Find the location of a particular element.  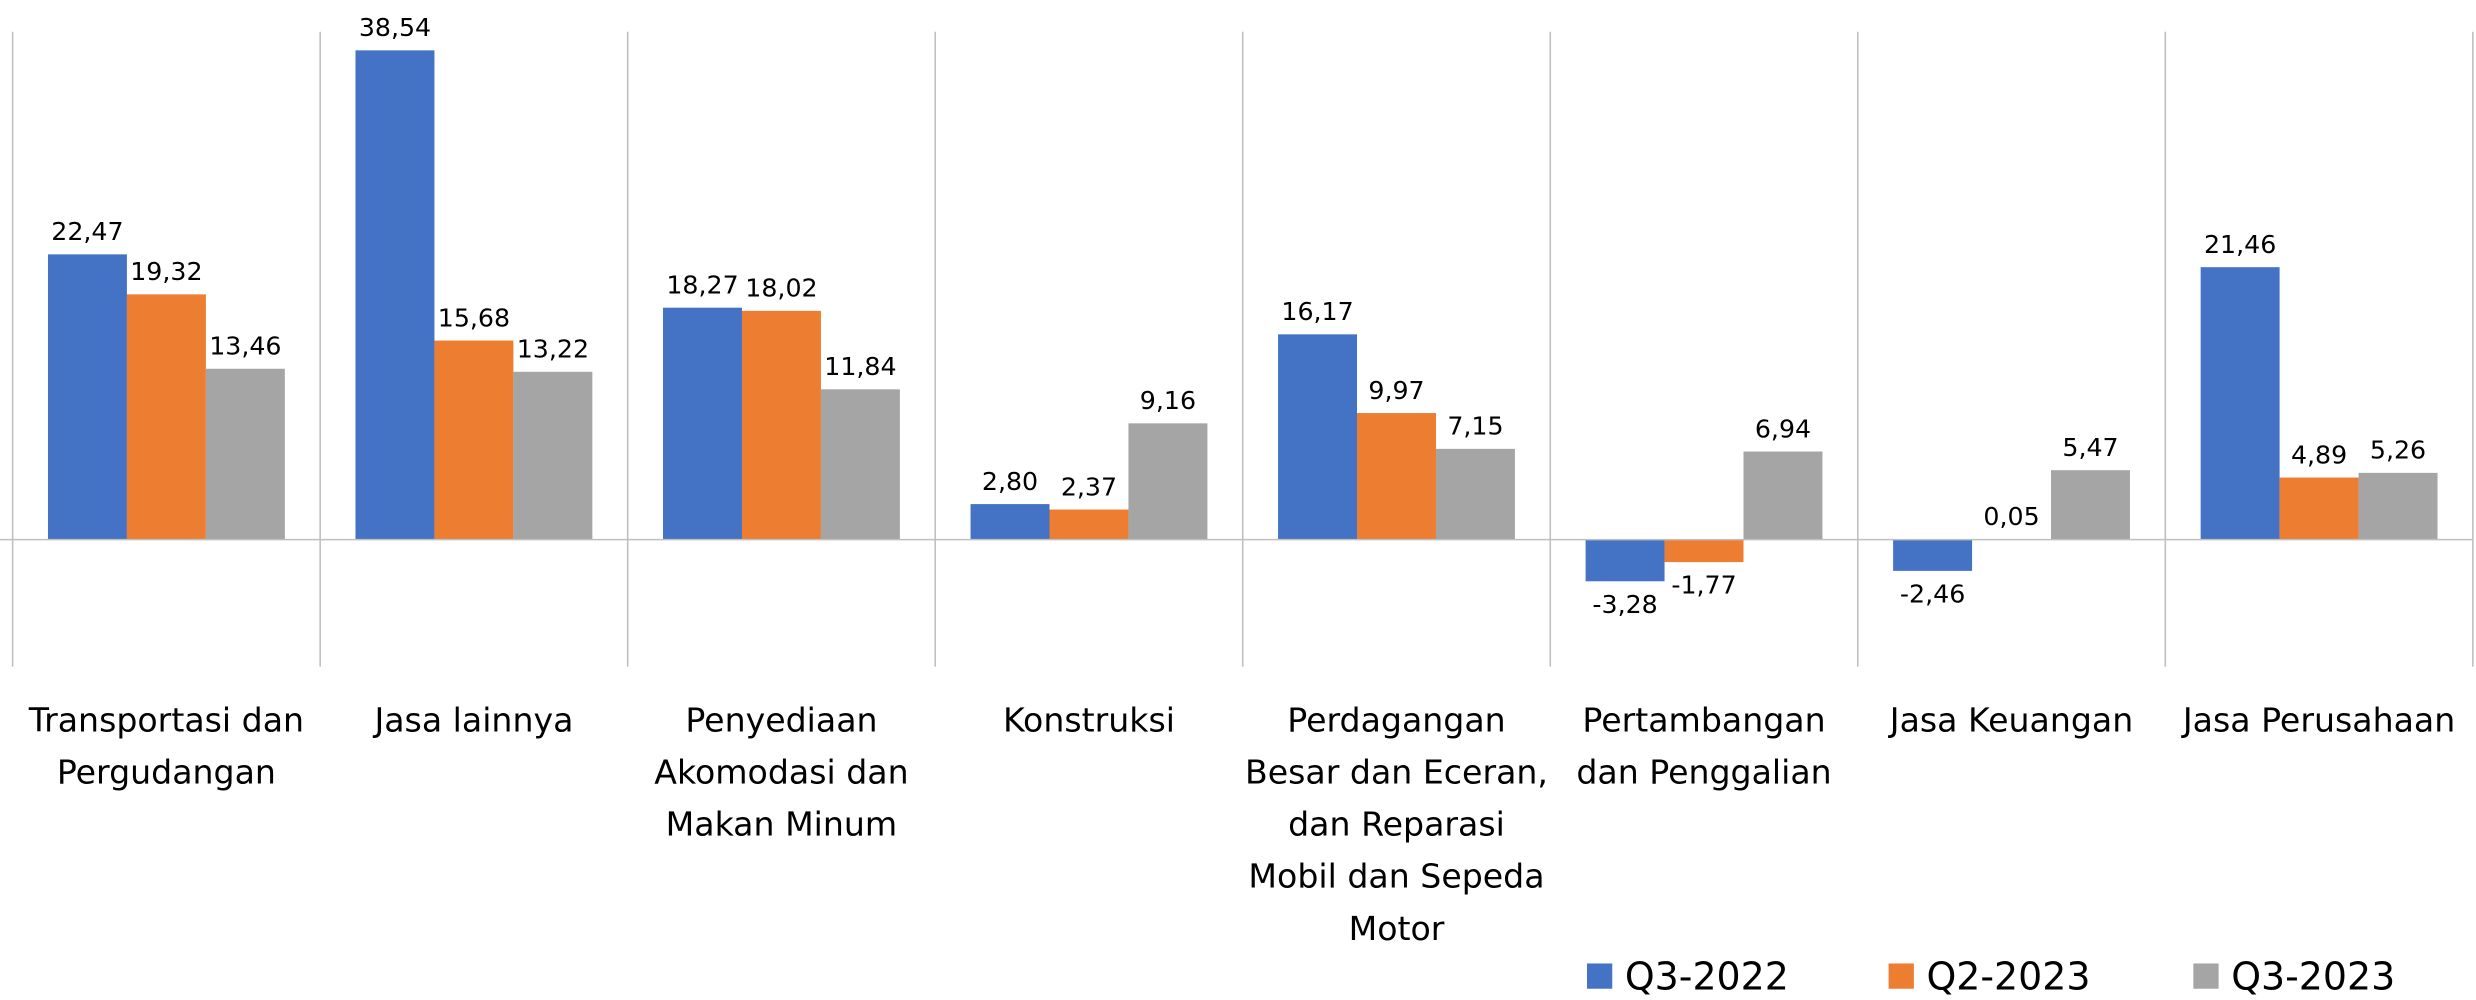

legend-label: Q3-2023 is located at coordinates (2313, 977).